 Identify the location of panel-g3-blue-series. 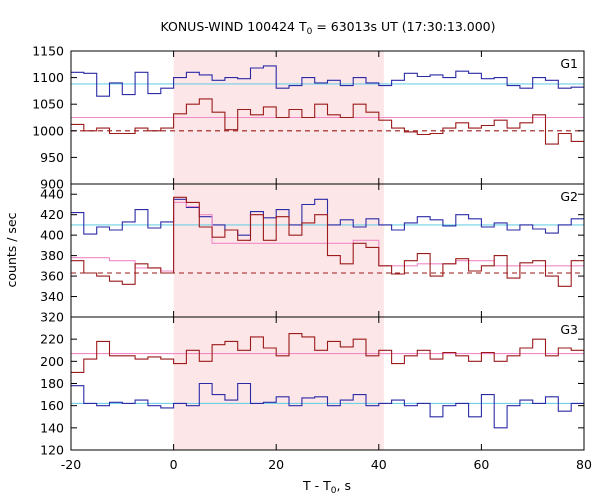
(327, 405).